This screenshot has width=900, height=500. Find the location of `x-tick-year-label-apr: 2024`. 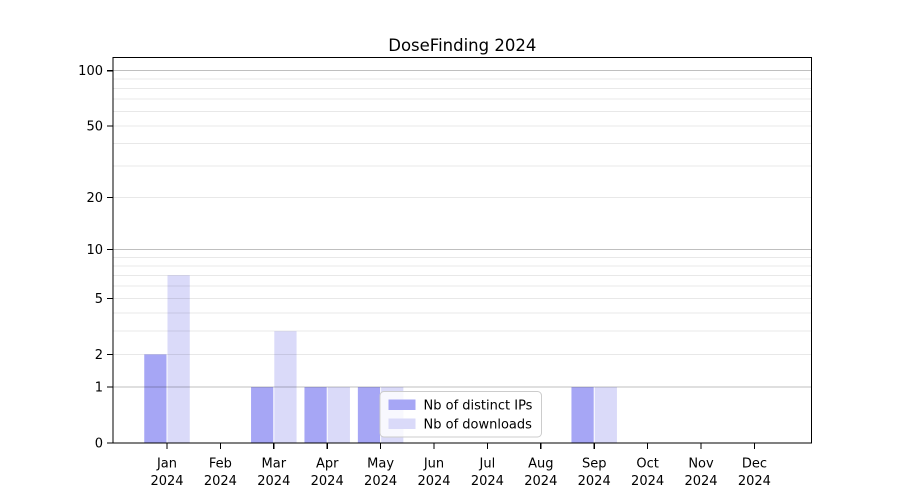

x-tick-year-label-apr: 2024 is located at coordinates (327, 481).